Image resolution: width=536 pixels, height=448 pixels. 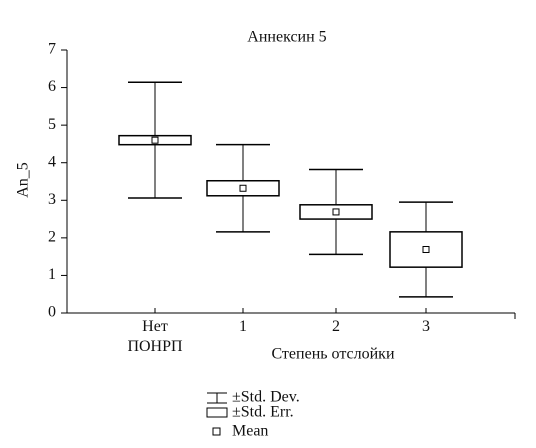 What do you see at coordinates (217, 414) in the screenshot?
I see `legend-symbols` at bounding box center [217, 414].